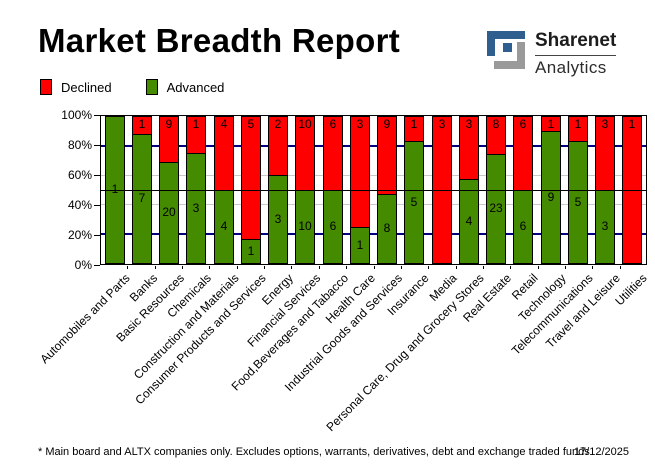 Image resolution: width=655 pixels, height=470 pixels. What do you see at coordinates (251, 124) in the screenshot?
I see `declined-count-label: 5` at bounding box center [251, 124].